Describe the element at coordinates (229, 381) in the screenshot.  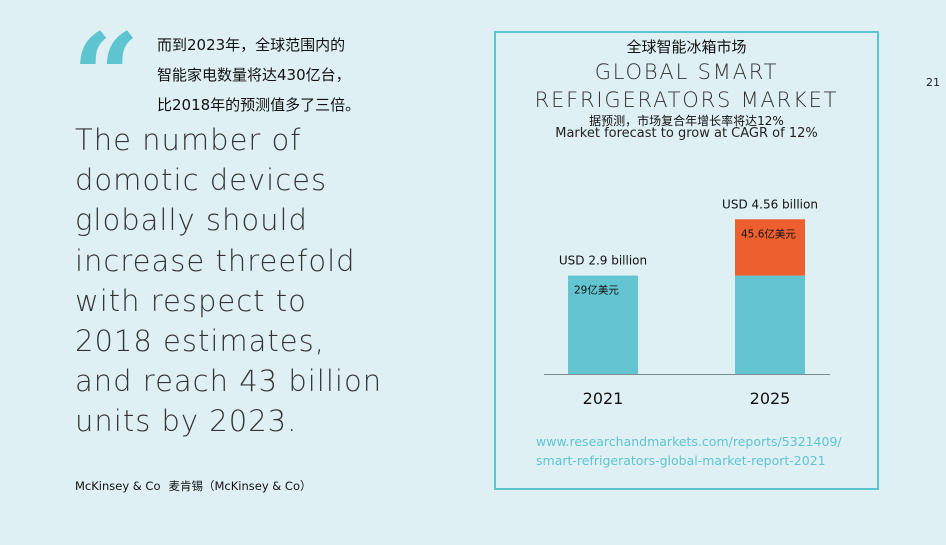
I see `english-quote-line: and reach 43 billion` at that location.